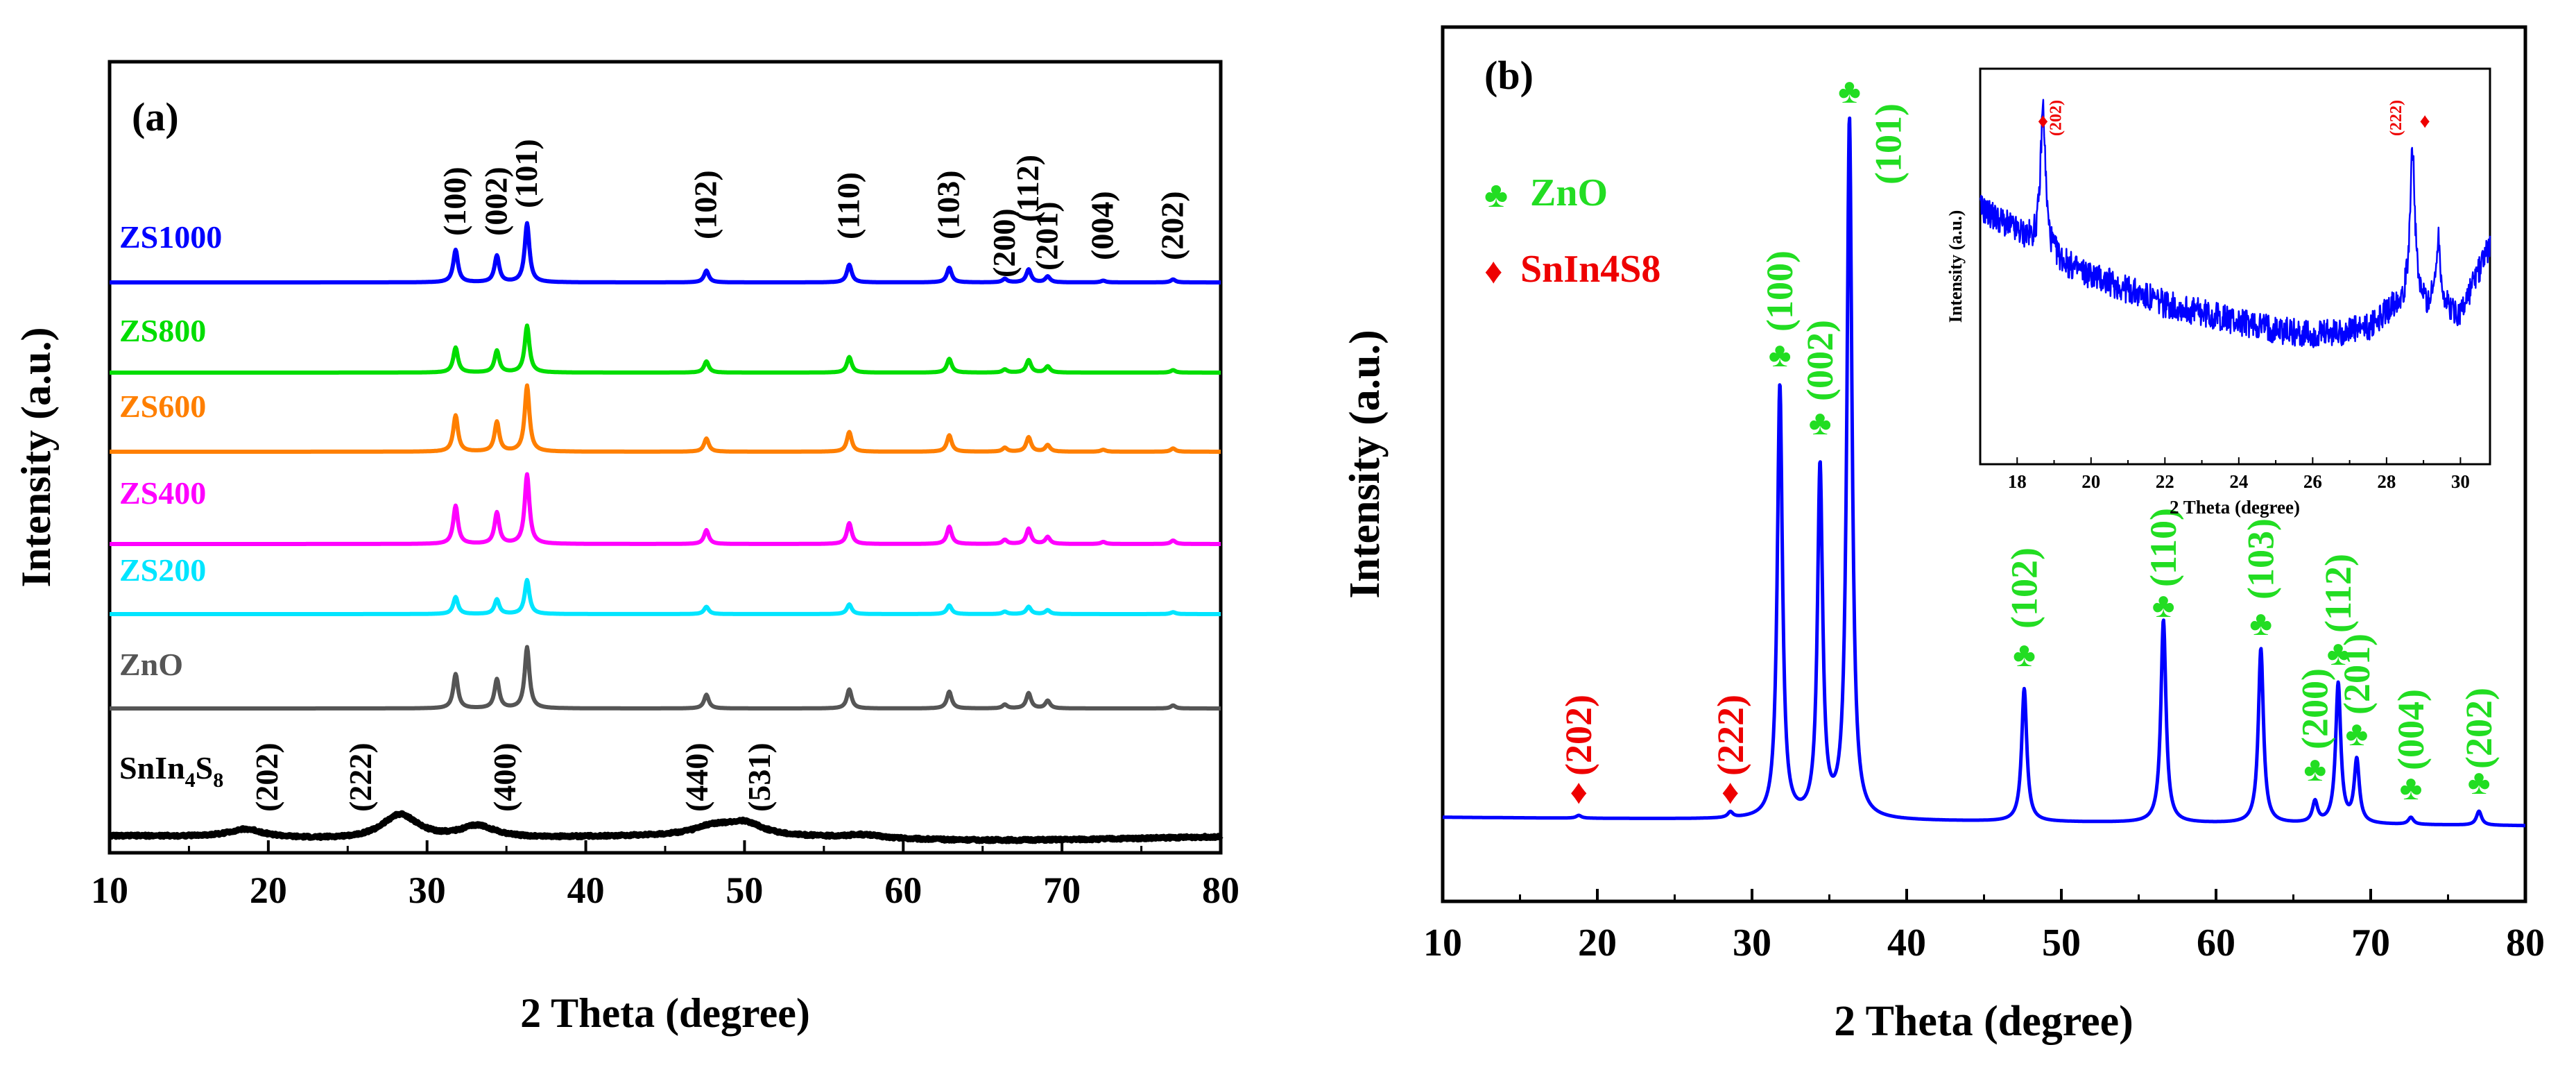  What do you see at coordinates (848, 206) in the screenshot?
I see `panel-a-hkl-label: (110)` at bounding box center [848, 206].